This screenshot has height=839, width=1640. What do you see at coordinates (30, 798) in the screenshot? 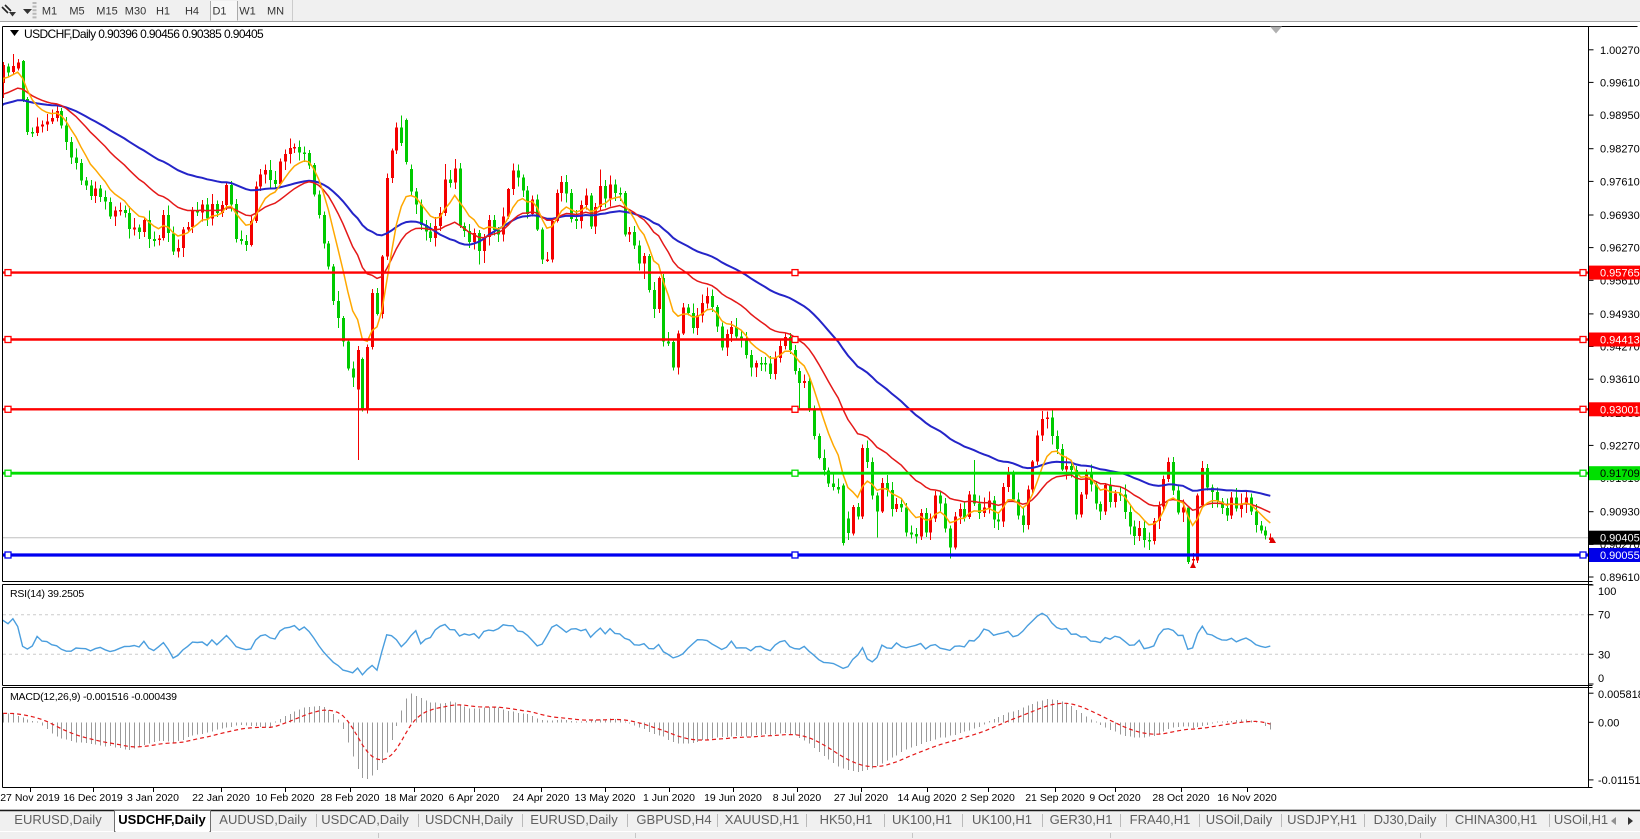
I see `svg-text: 27 Nov 2019` at bounding box center [30, 798].